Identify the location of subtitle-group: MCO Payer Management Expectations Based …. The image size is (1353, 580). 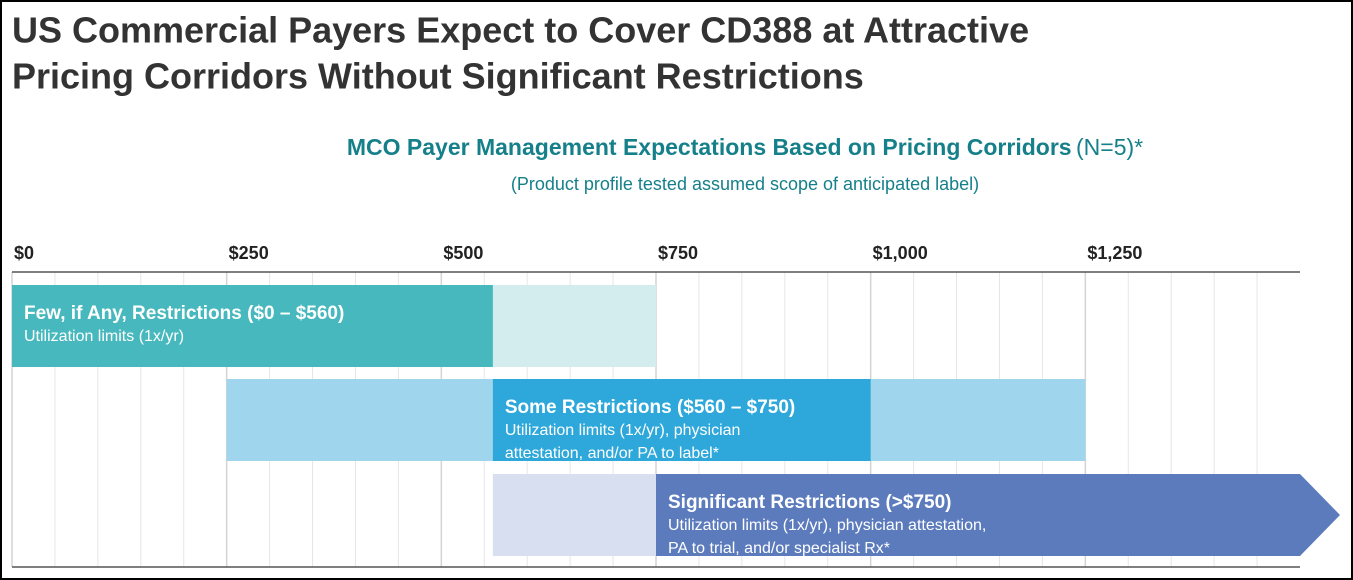
(745, 147).